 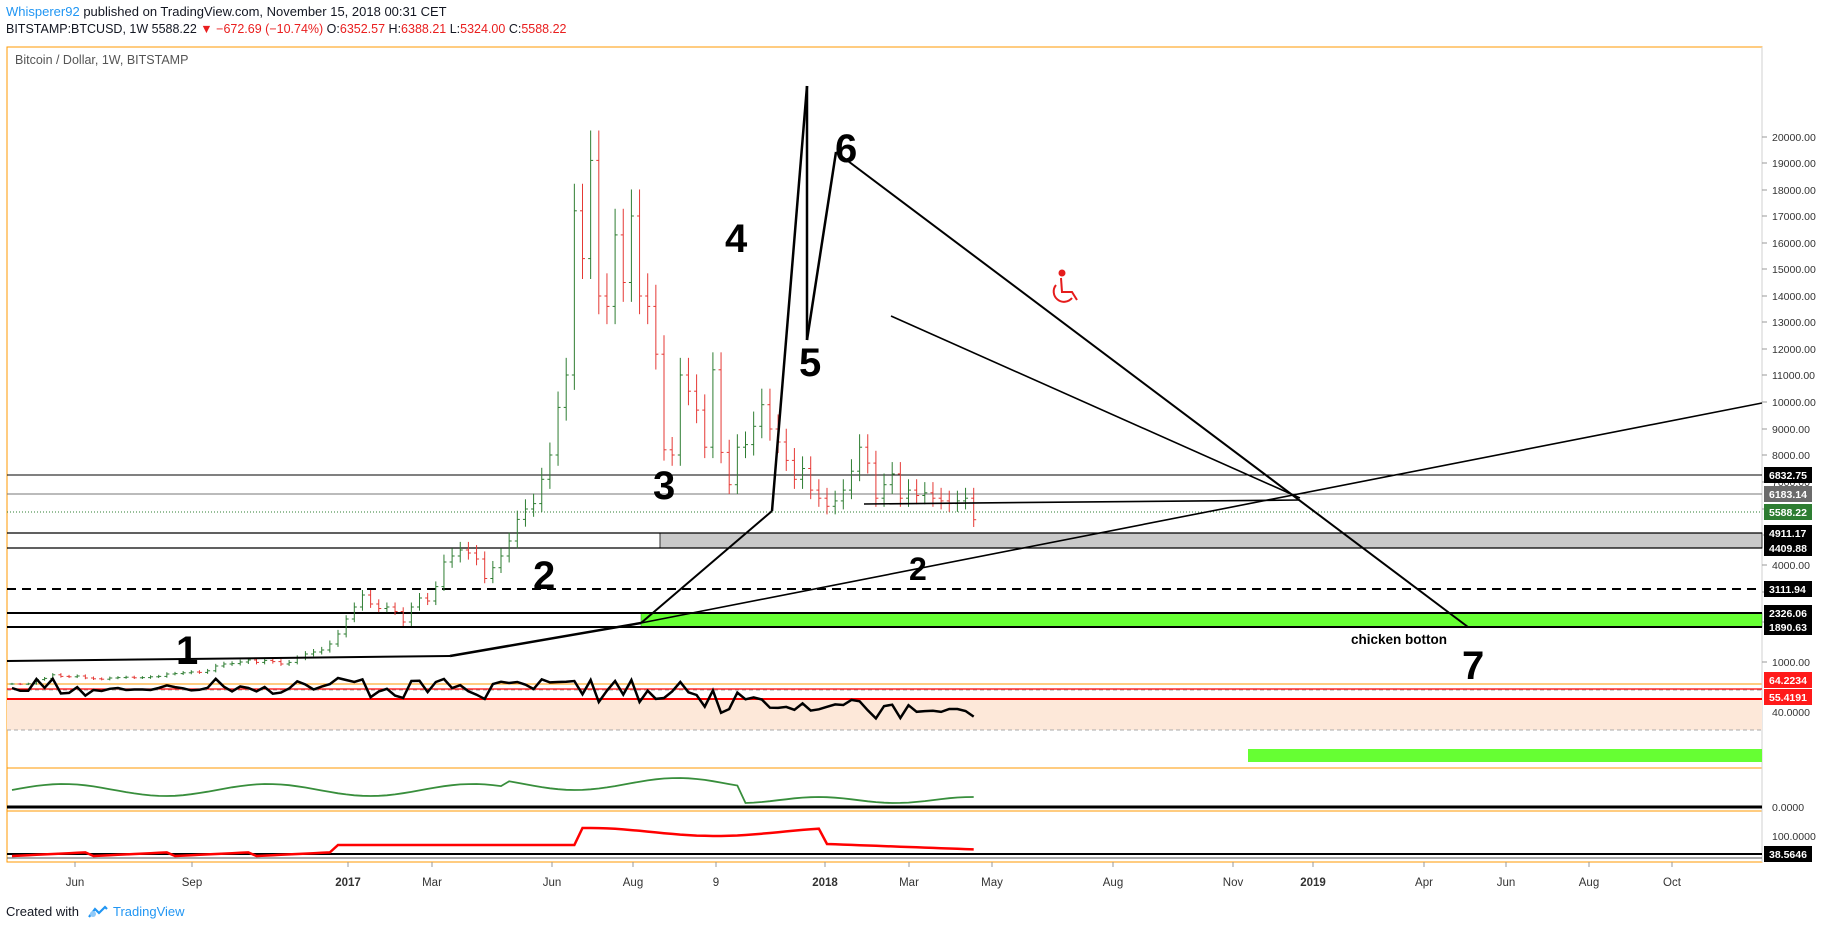 I want to click on indicator-3-tag, so click(x=1788, y=854).